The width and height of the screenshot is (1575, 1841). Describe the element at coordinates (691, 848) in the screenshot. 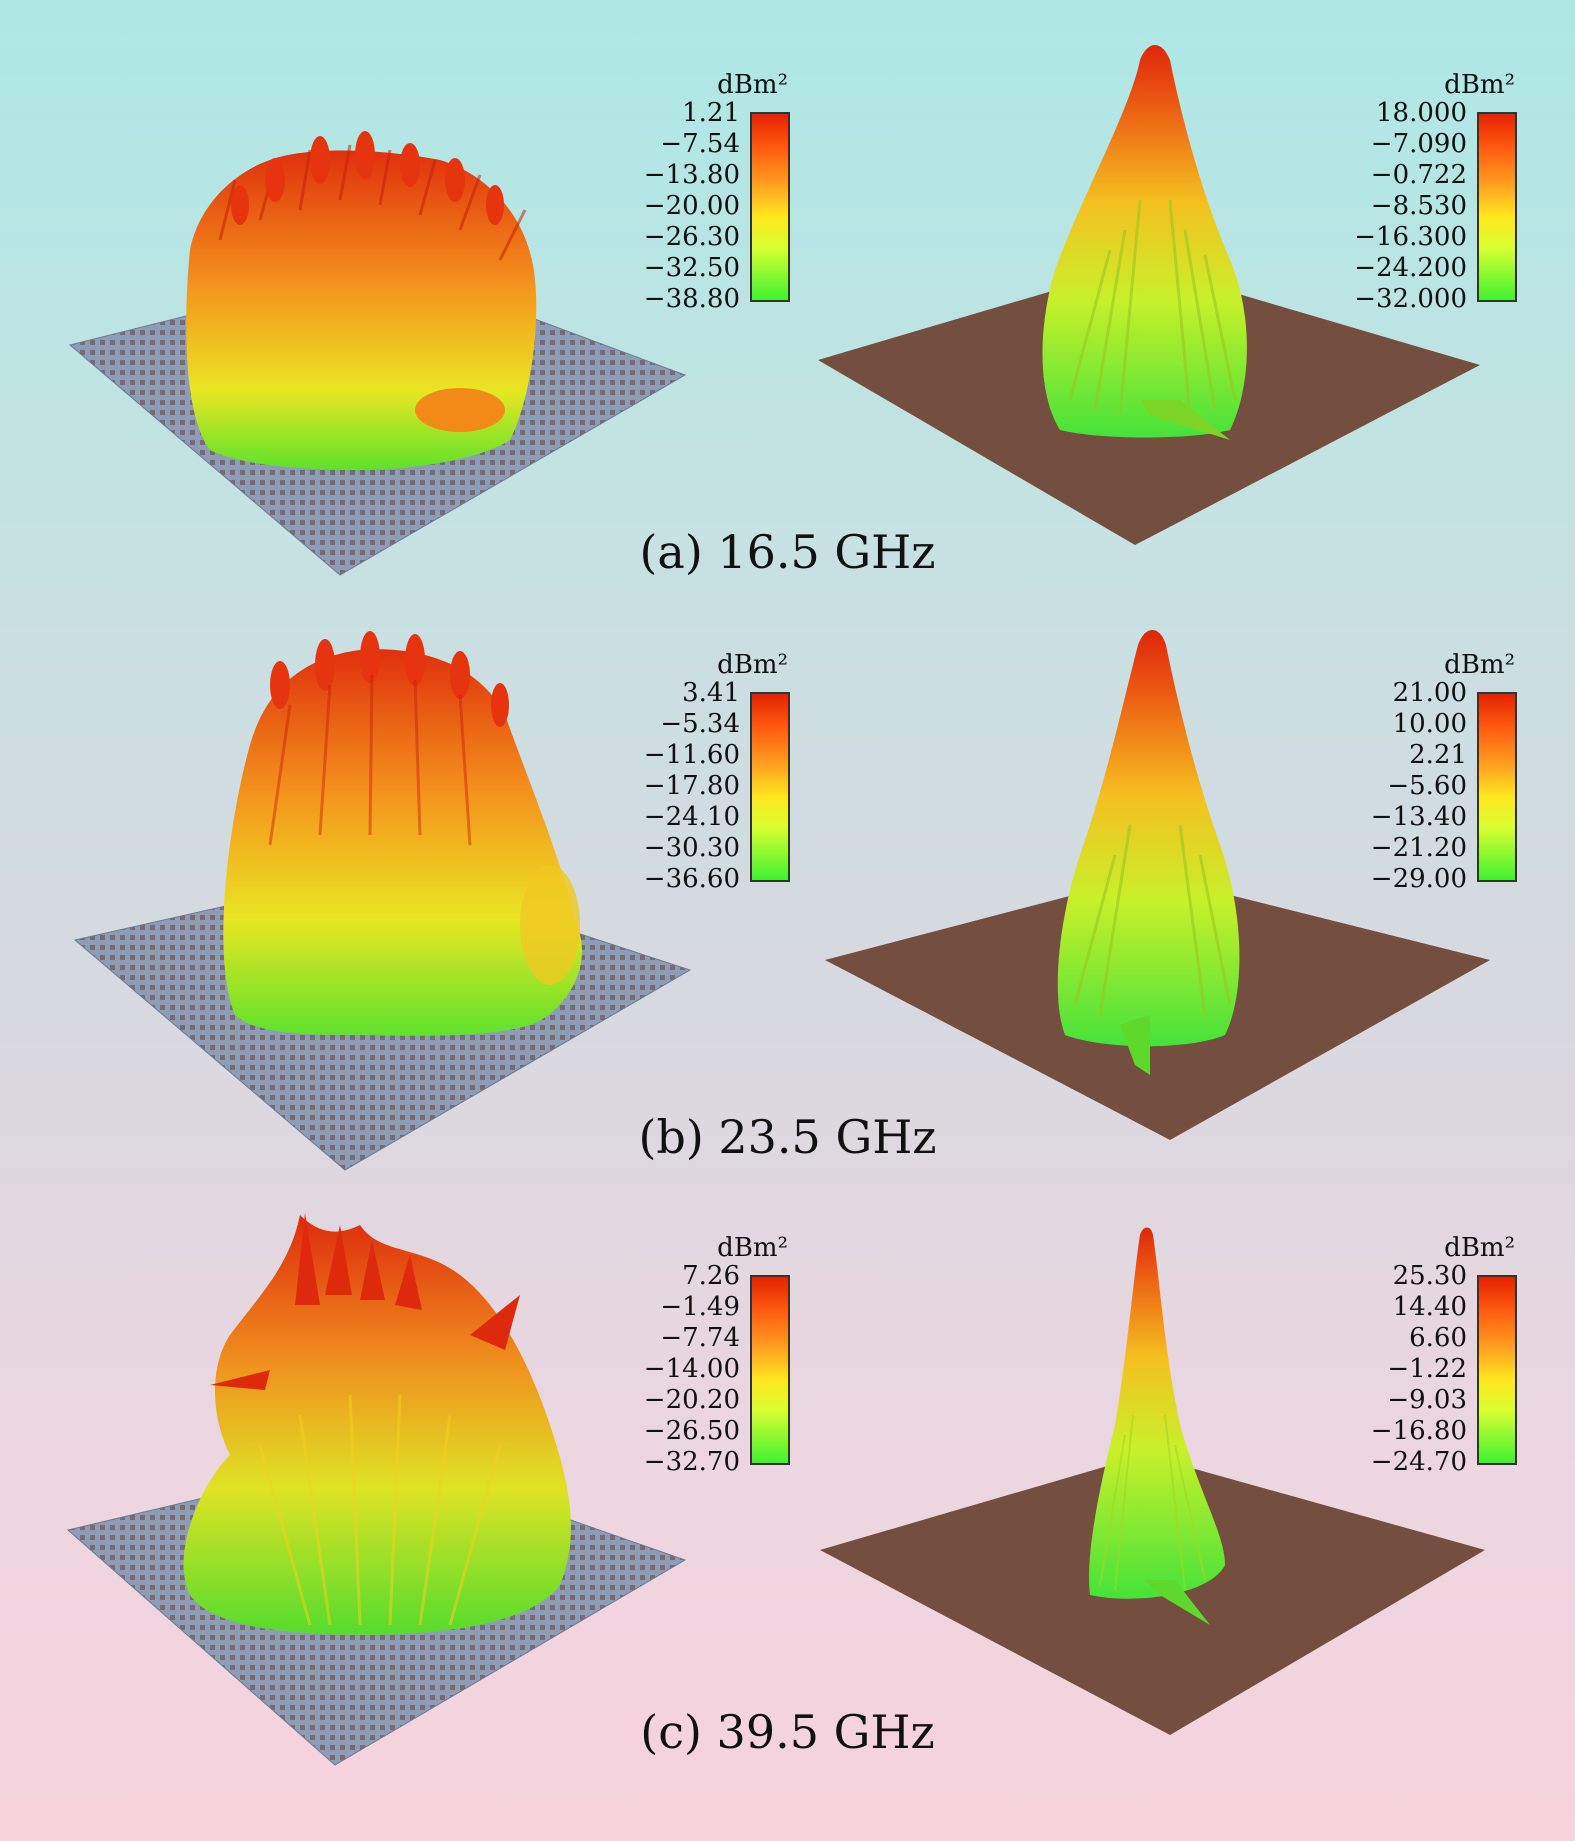

I see `colorbar-tick: −30.30` at that location.